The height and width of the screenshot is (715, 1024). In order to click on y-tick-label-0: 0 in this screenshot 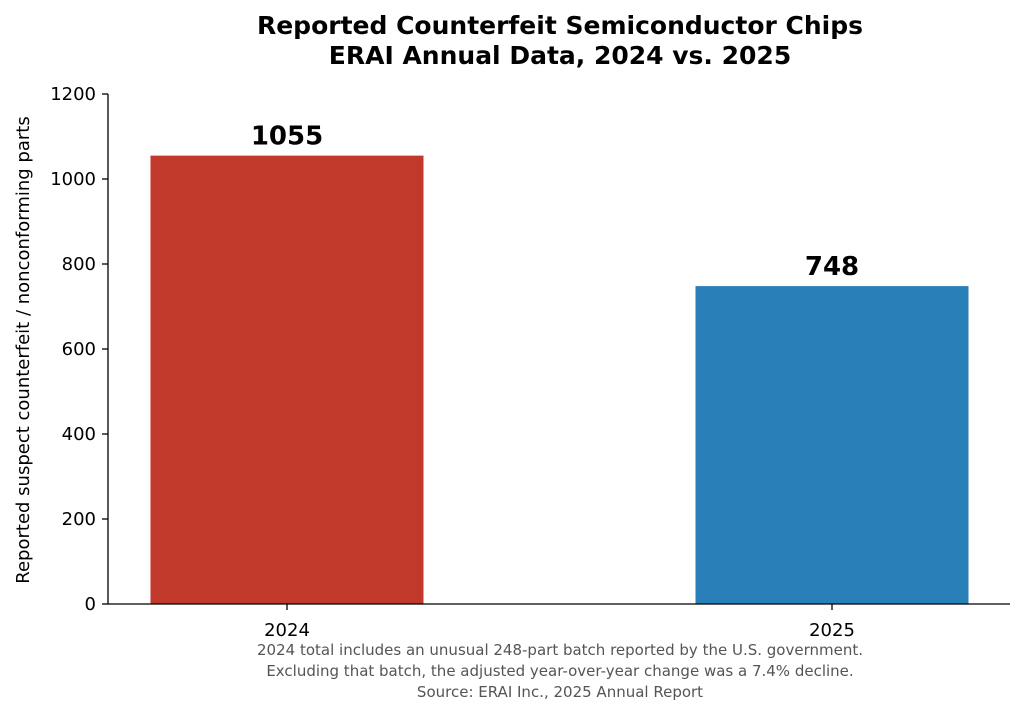, I will do `click(90, 604)`.